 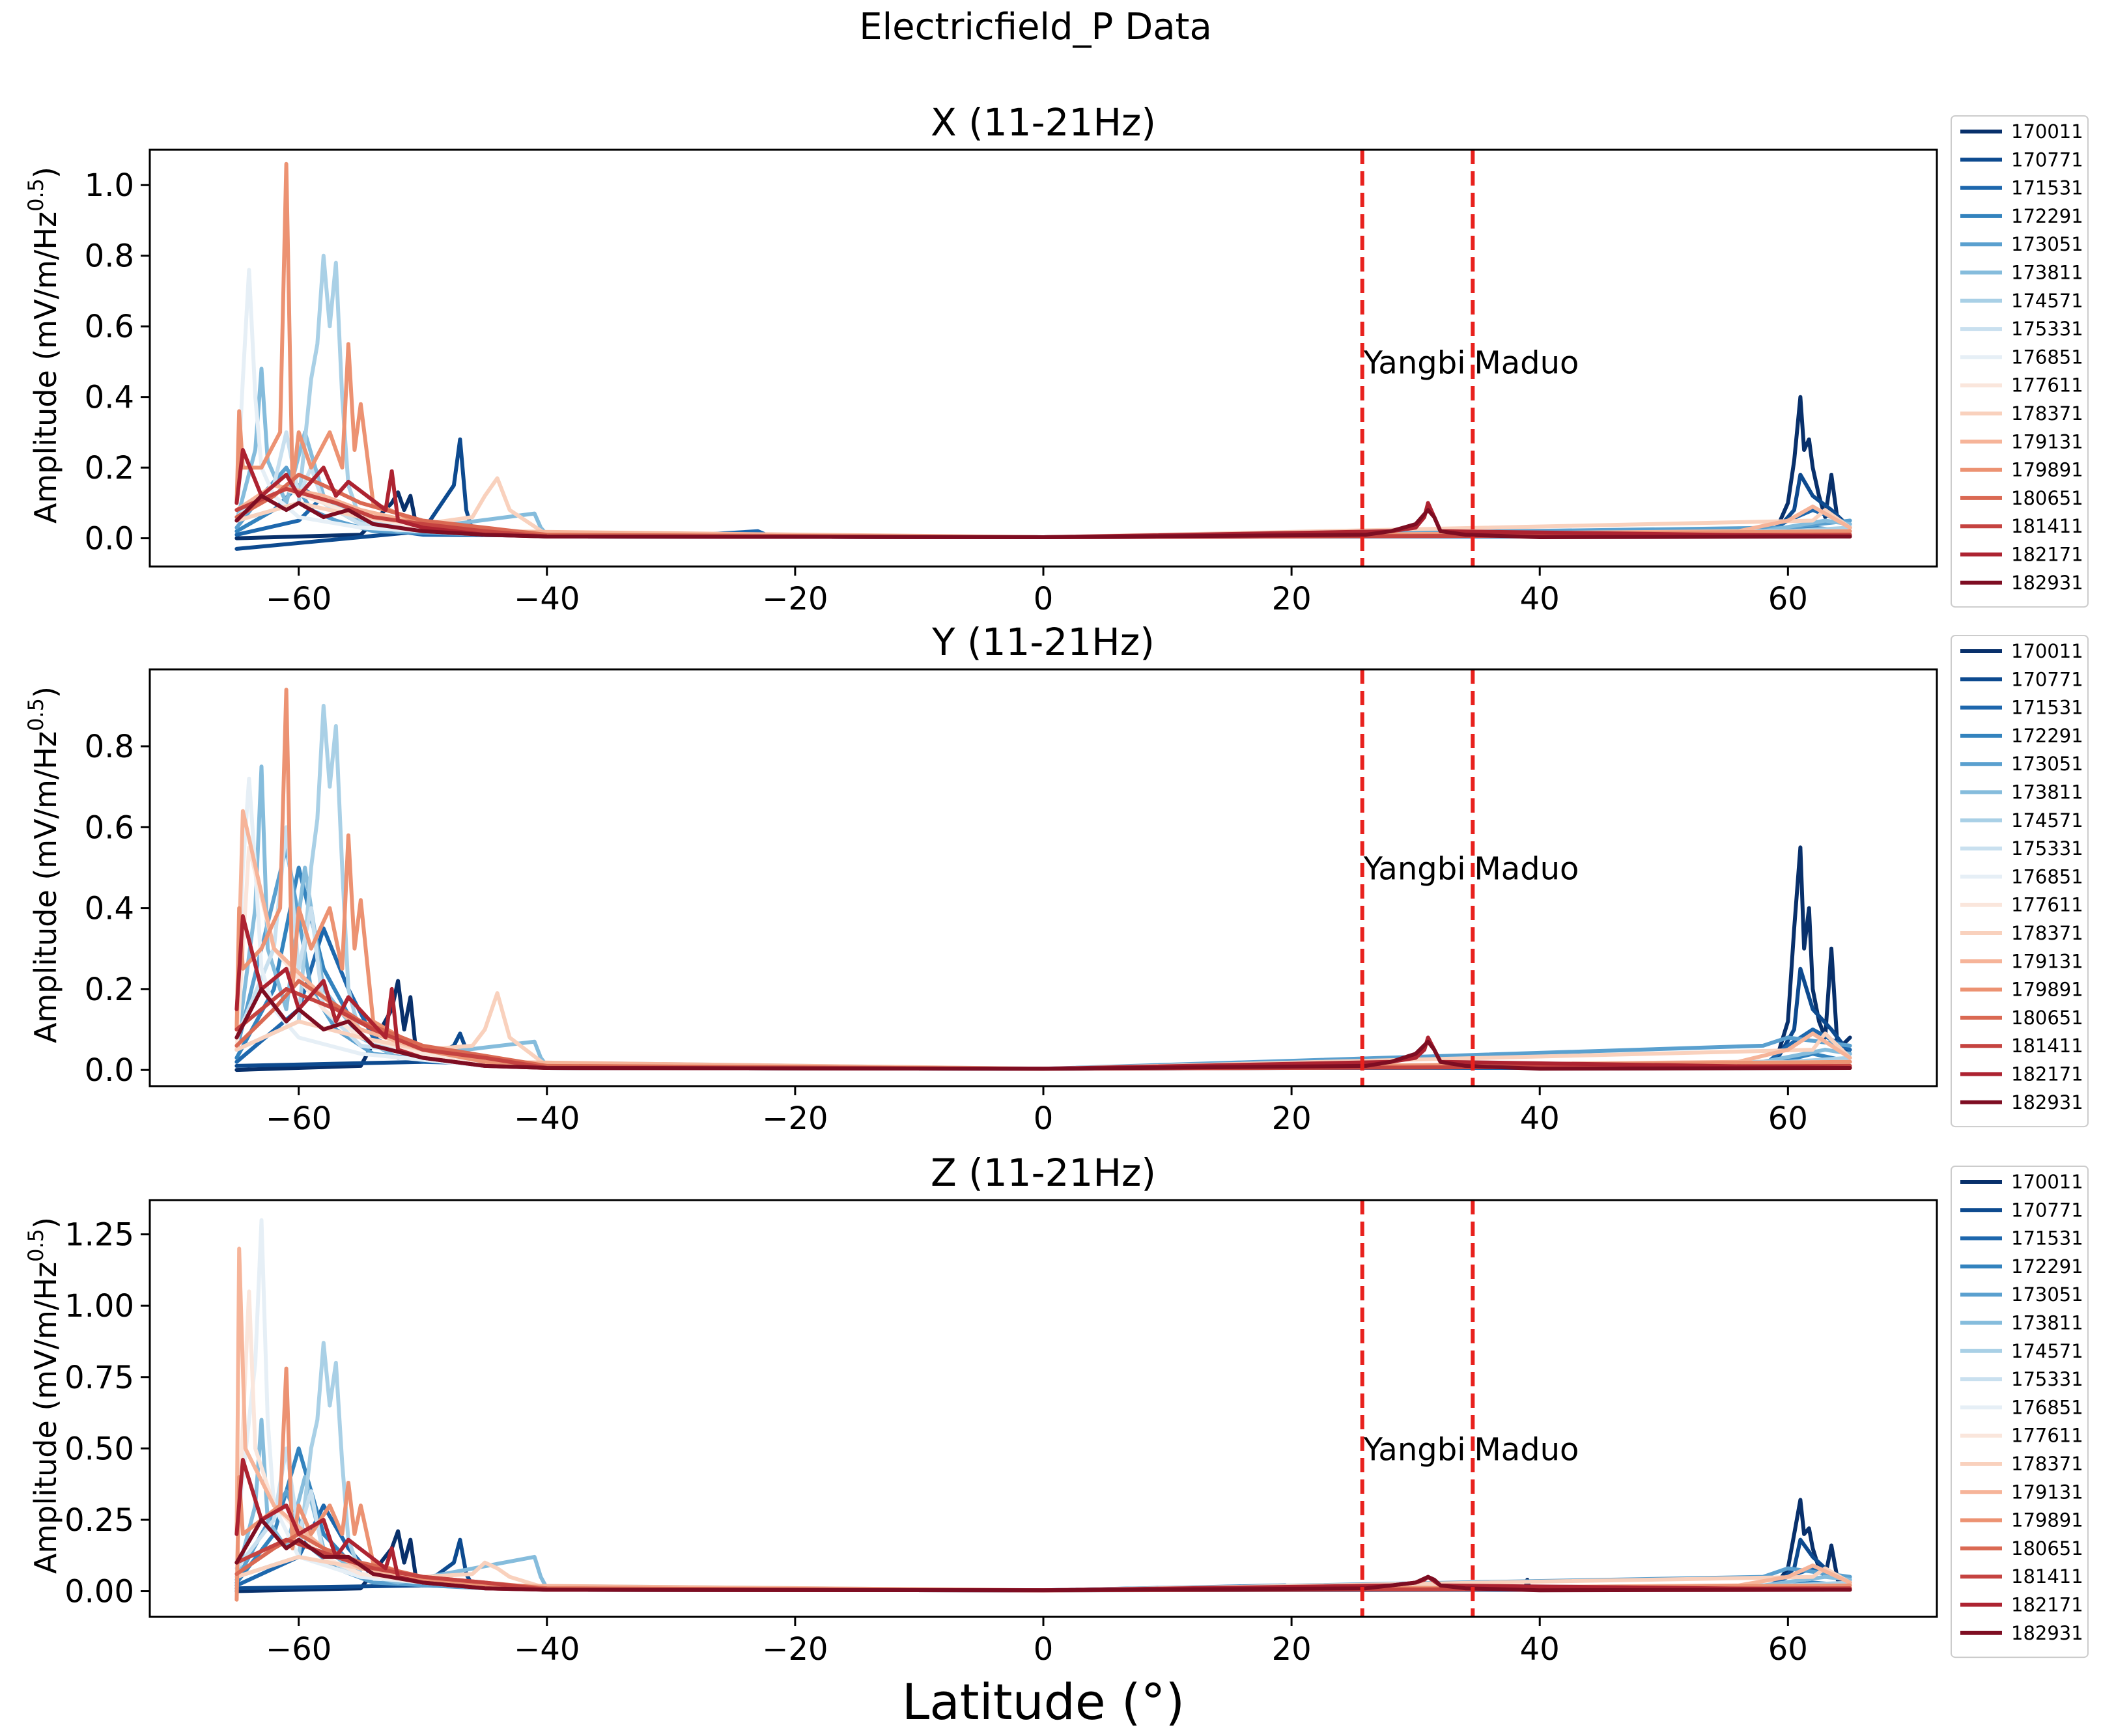 I want to click on legend-label-y-181411: 181411, so click(x=2047, y=1046).